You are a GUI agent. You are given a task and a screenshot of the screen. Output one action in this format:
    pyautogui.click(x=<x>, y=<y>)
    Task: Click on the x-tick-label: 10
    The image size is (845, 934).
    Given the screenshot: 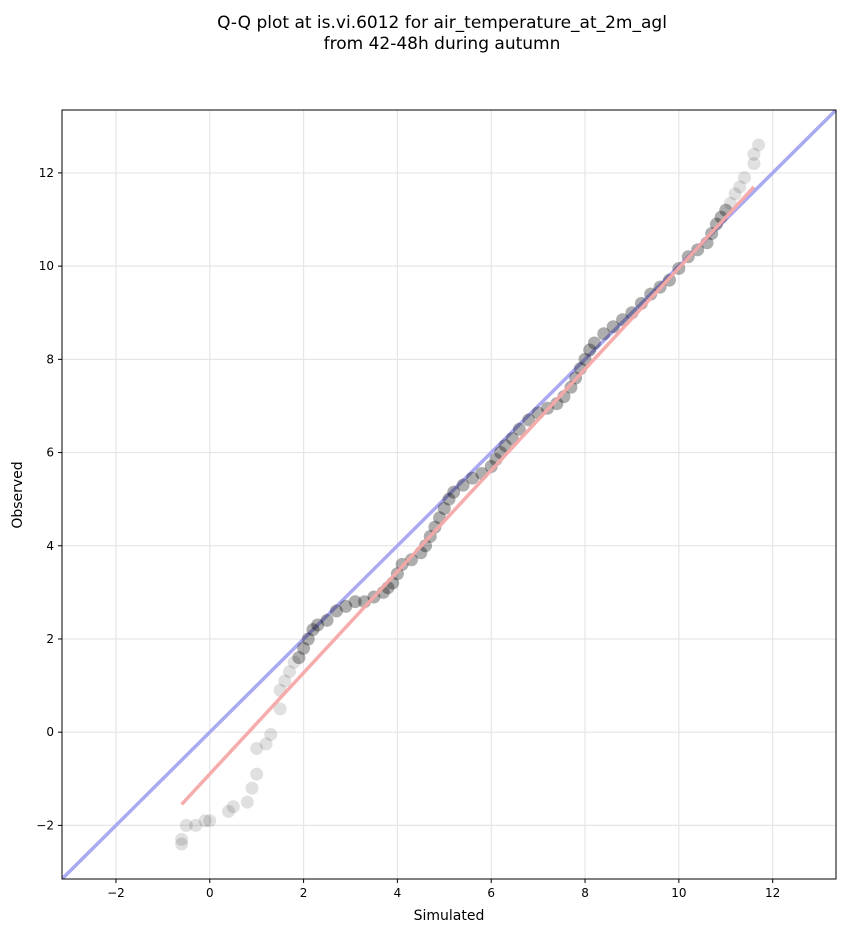 What is the action you would take?
    pyautogui.click(x=678, y=893)
    